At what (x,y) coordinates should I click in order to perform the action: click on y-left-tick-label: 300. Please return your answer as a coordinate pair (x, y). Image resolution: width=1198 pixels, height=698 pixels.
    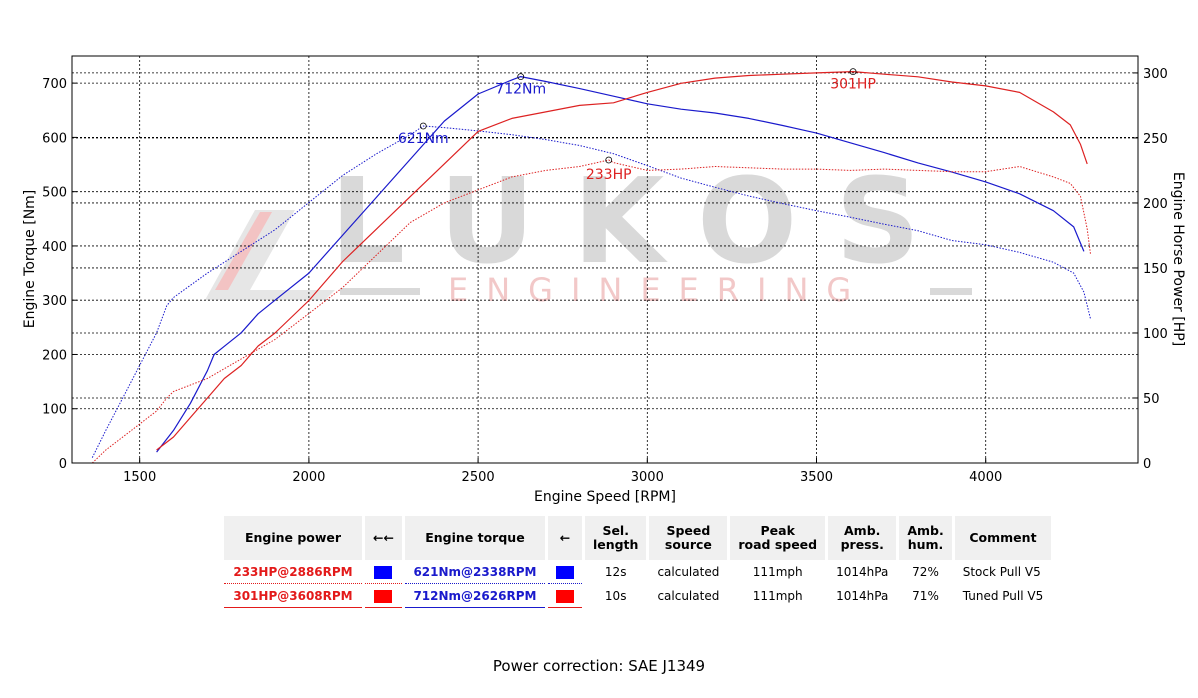
    Looking at the image, I should click on (54, 301).